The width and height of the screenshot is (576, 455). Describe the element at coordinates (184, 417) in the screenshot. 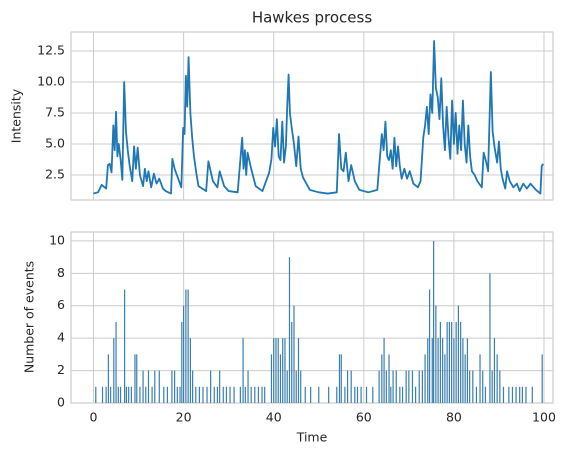

I see `x-tick-label: 20` at that location.